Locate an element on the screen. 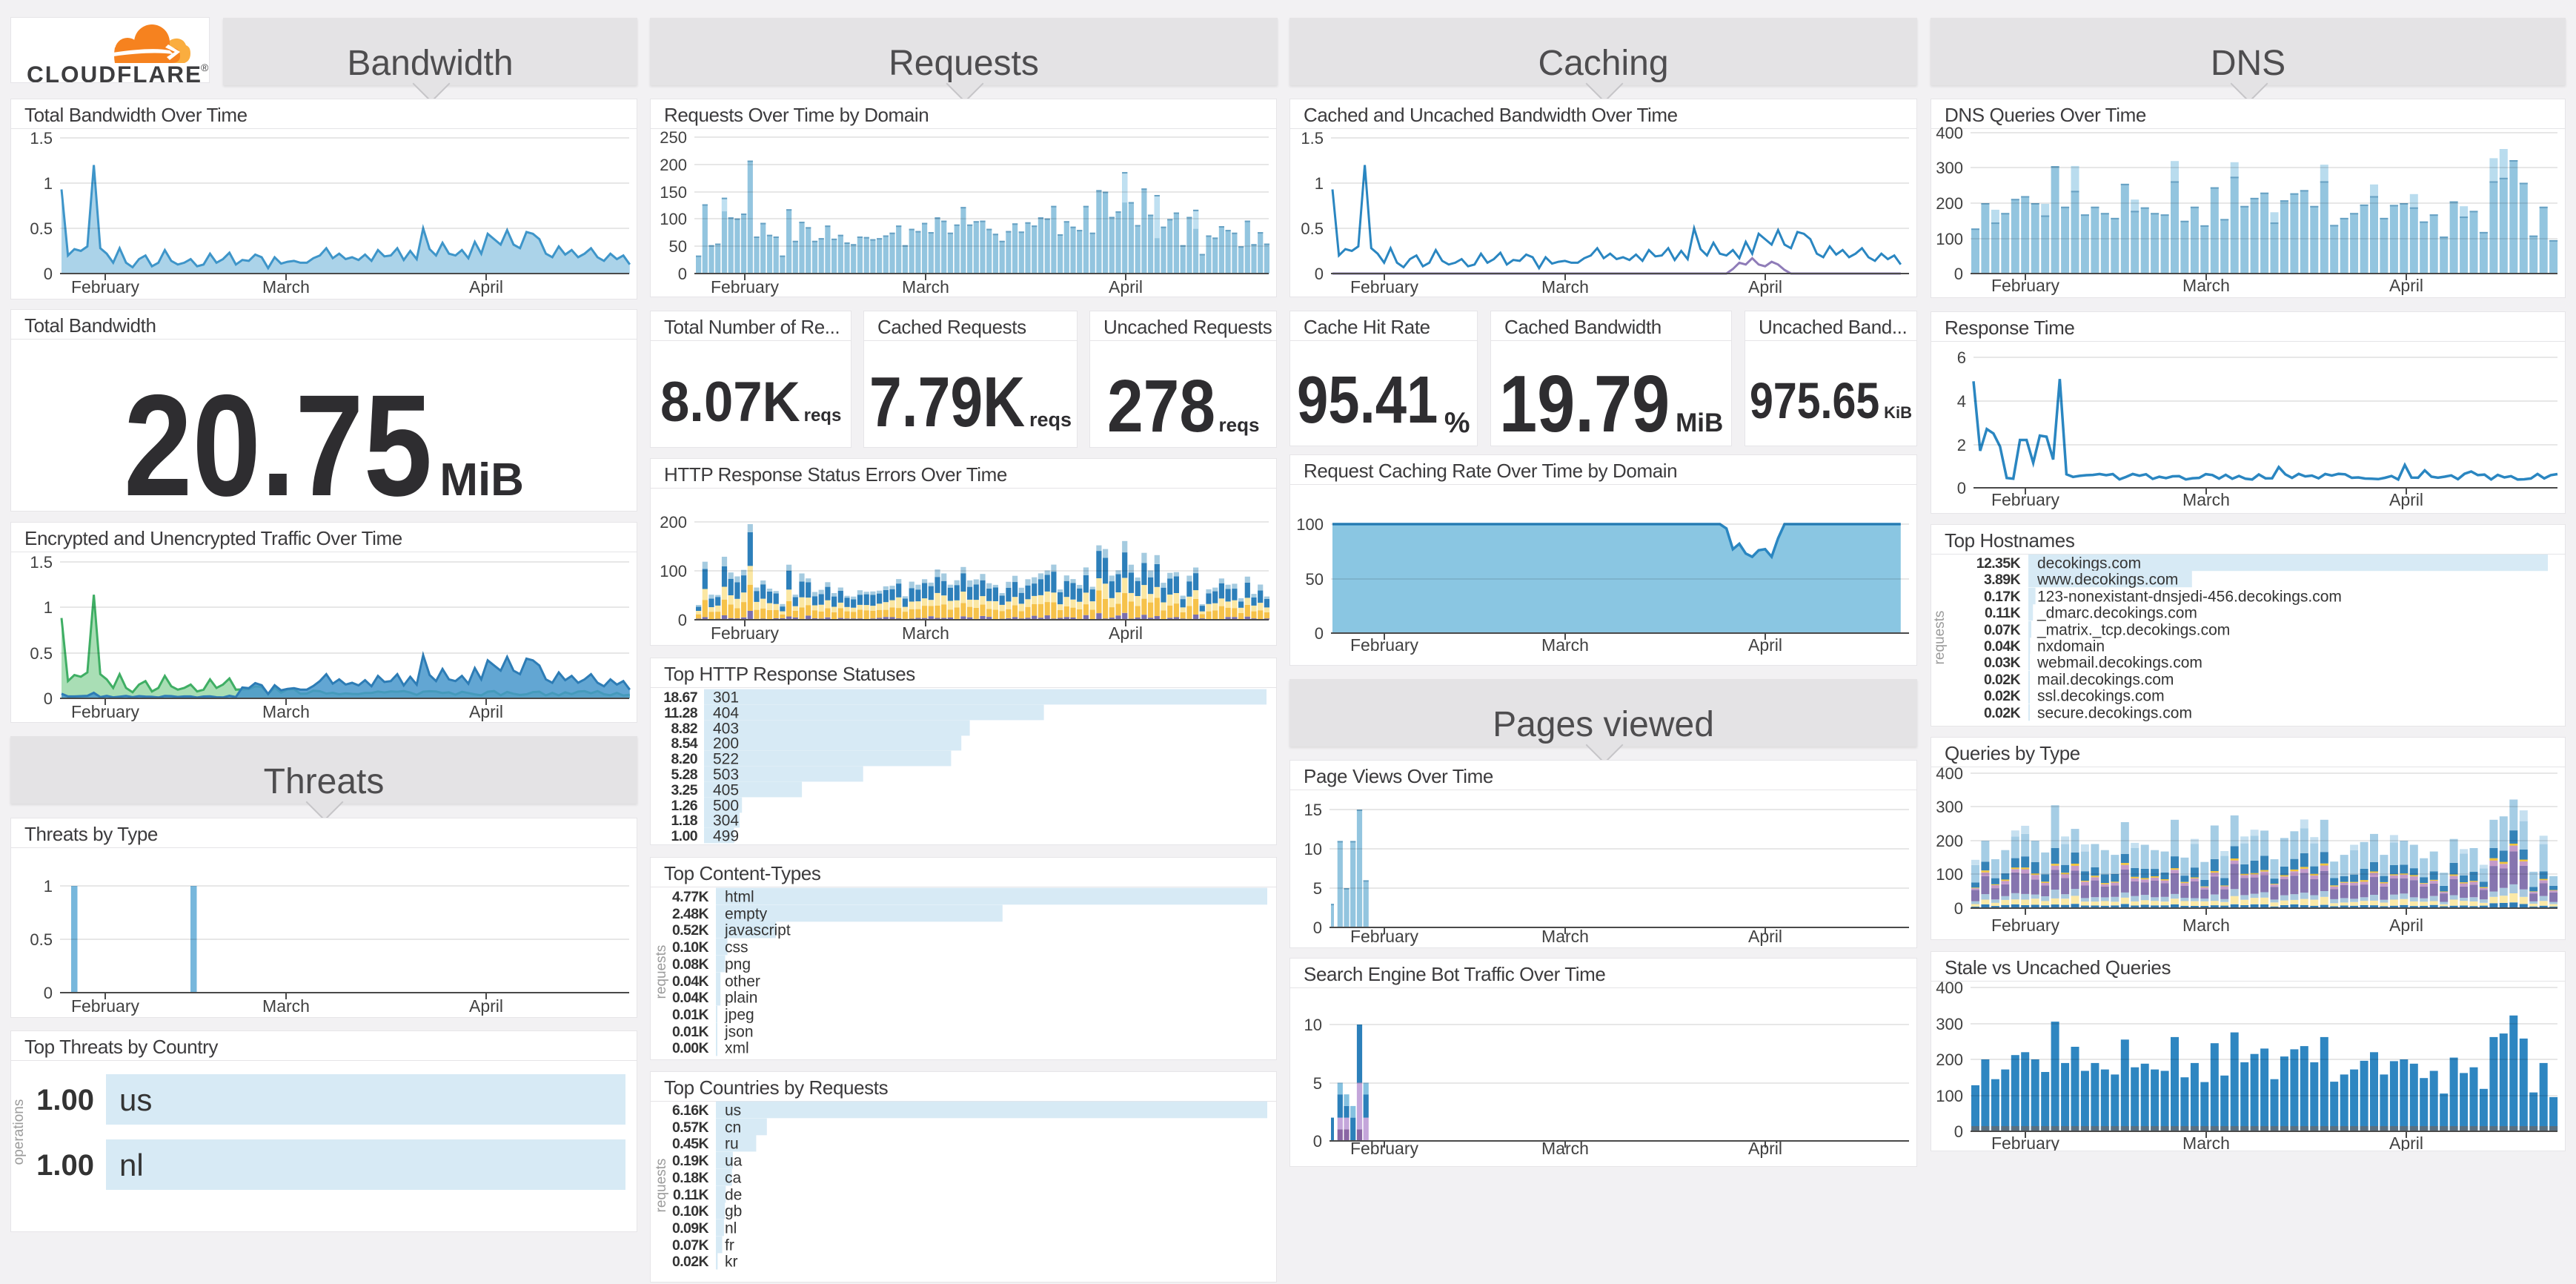 This screenshot has width=2576, height=1284. svg-text: 50 is located at coordinates (678, 246).